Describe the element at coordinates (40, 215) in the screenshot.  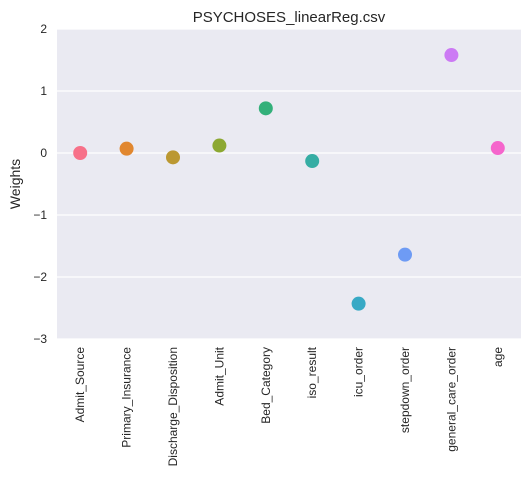
I see `y-tick-label: −1` at that location.